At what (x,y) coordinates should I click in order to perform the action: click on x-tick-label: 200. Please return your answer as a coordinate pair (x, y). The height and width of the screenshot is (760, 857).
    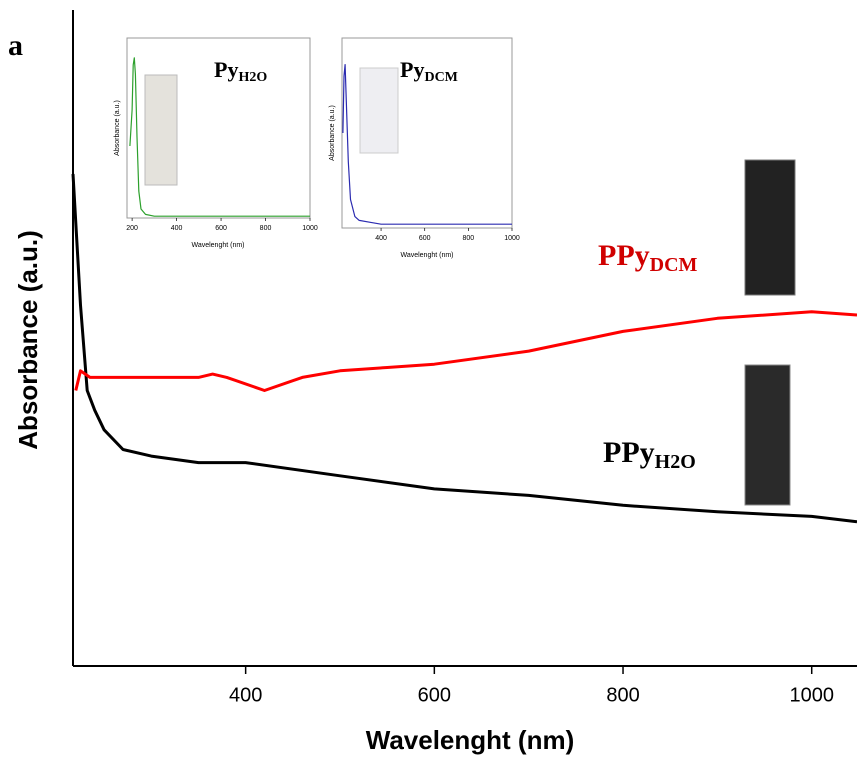
    Looking at the image, I should click on (132, 228).